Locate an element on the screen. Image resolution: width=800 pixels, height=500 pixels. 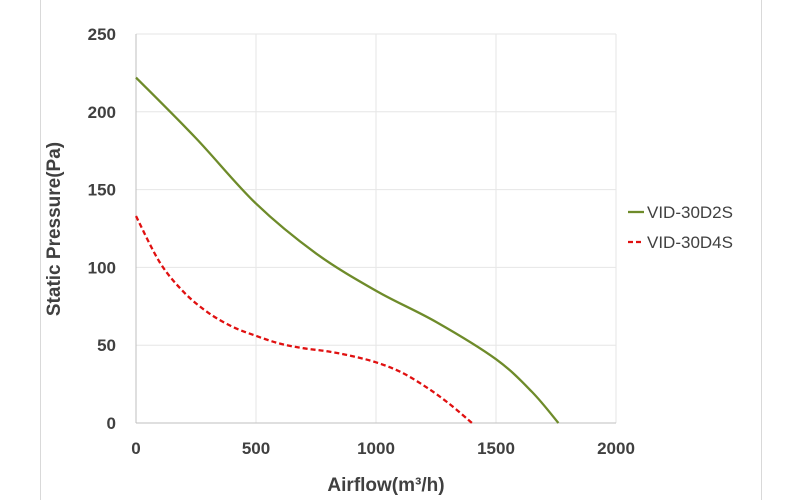
y-tick-label: 200 is located at coordinates (102, 112).